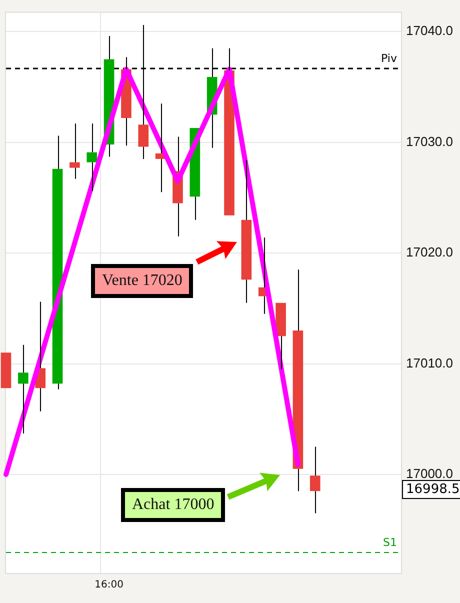 This screenshot has width=460, height=603. What do you see at coordinates (173, 505) in the screenshot?
I see `annotation: Achat 17000` at bounding box center [173, 505].